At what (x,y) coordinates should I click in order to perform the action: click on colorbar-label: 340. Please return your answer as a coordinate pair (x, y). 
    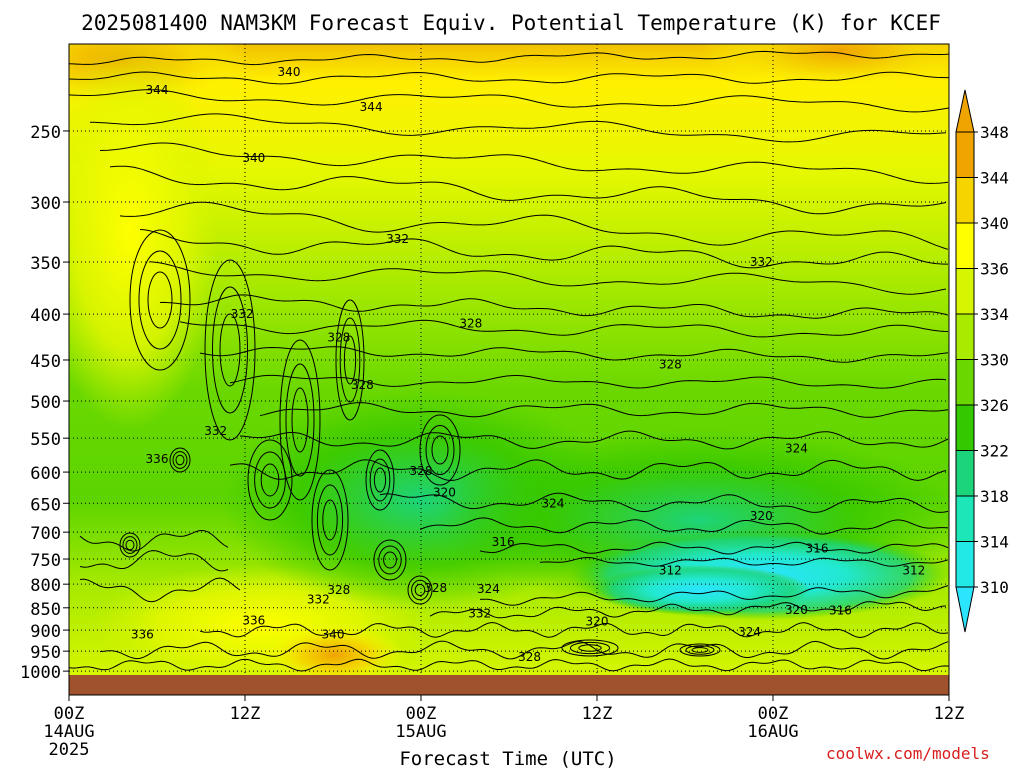
    Looking at the image, I should click on (994, 223).